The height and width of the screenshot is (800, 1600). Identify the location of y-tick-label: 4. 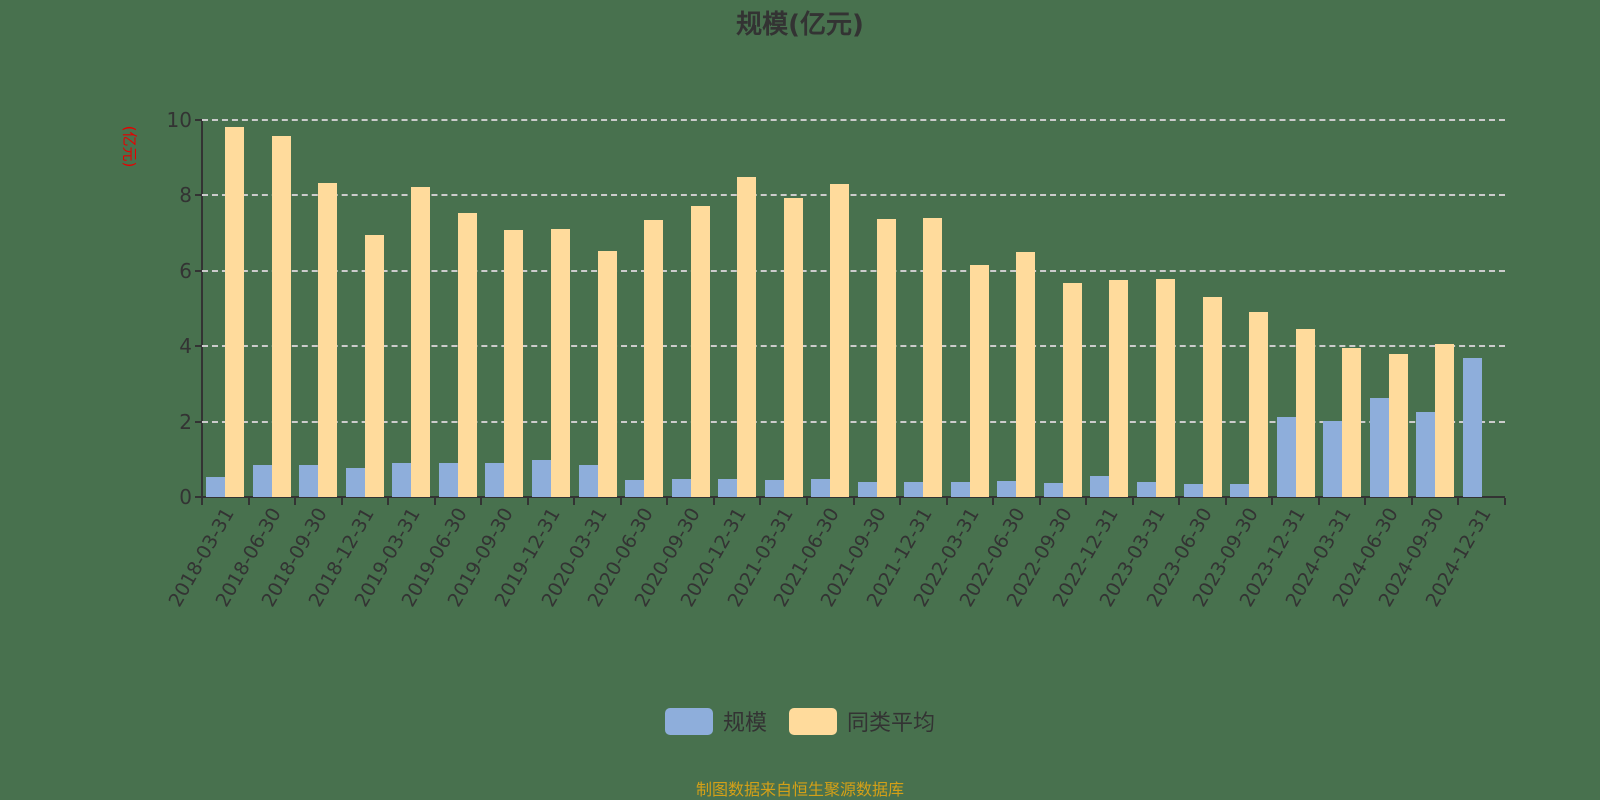
(185, 346).